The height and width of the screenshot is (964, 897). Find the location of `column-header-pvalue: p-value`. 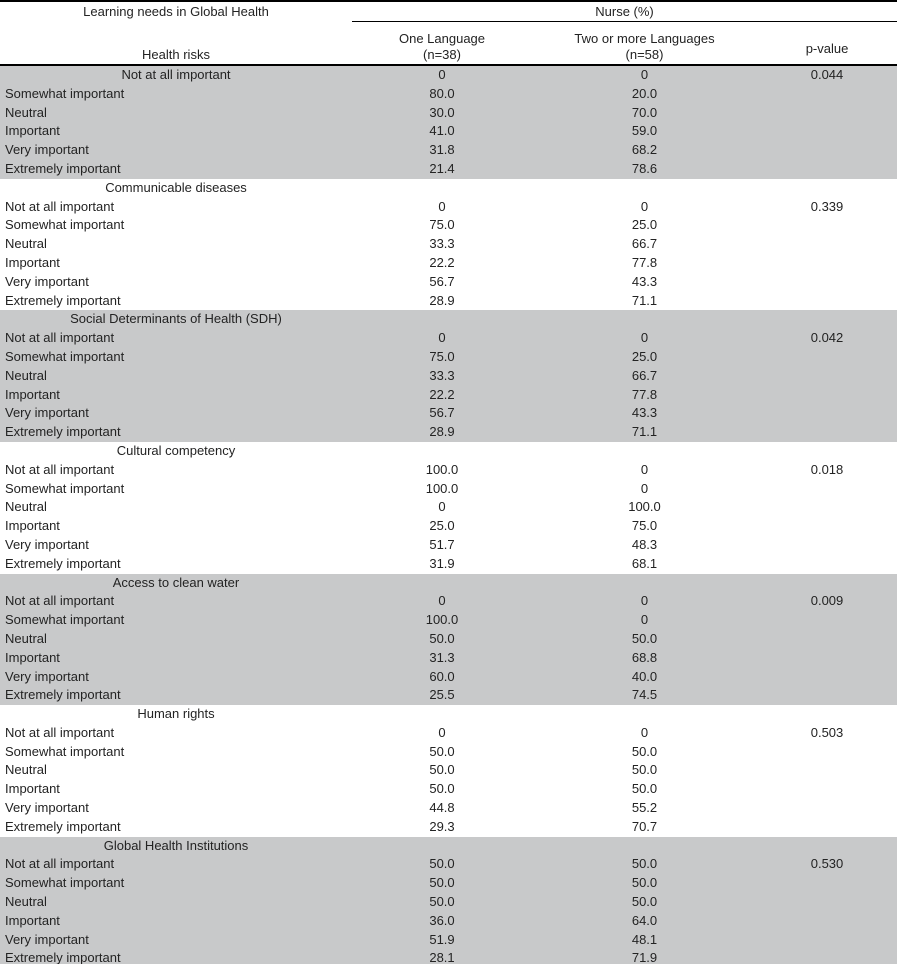

column-header-pvalue: p-value is located at coordinates (827, 43).